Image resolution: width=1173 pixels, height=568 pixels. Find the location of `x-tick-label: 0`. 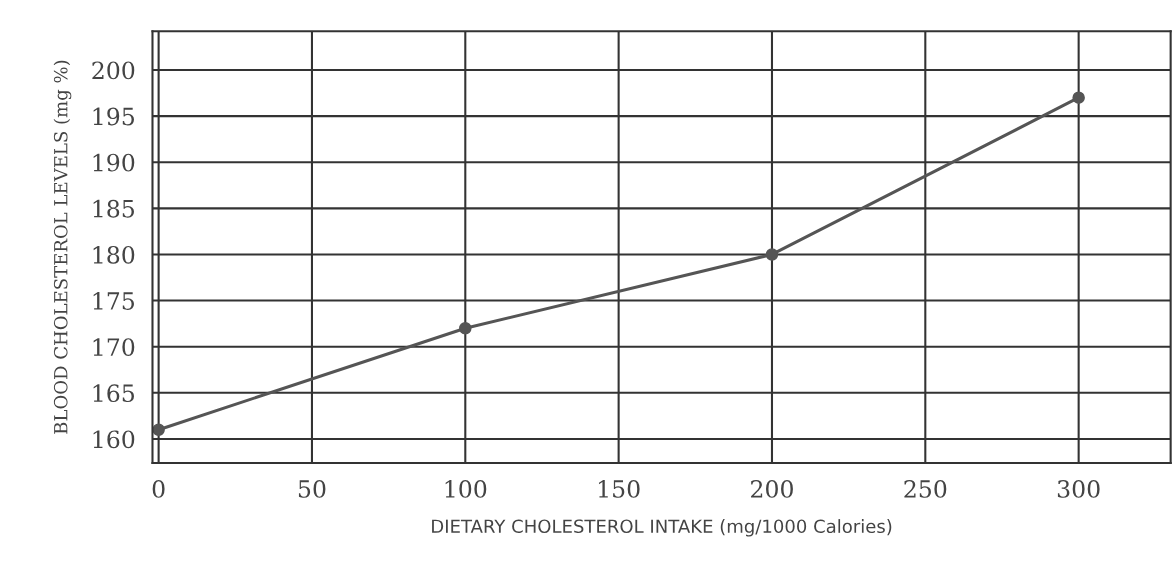

x-tick-label: 0 is located at coordinates (158, 489).